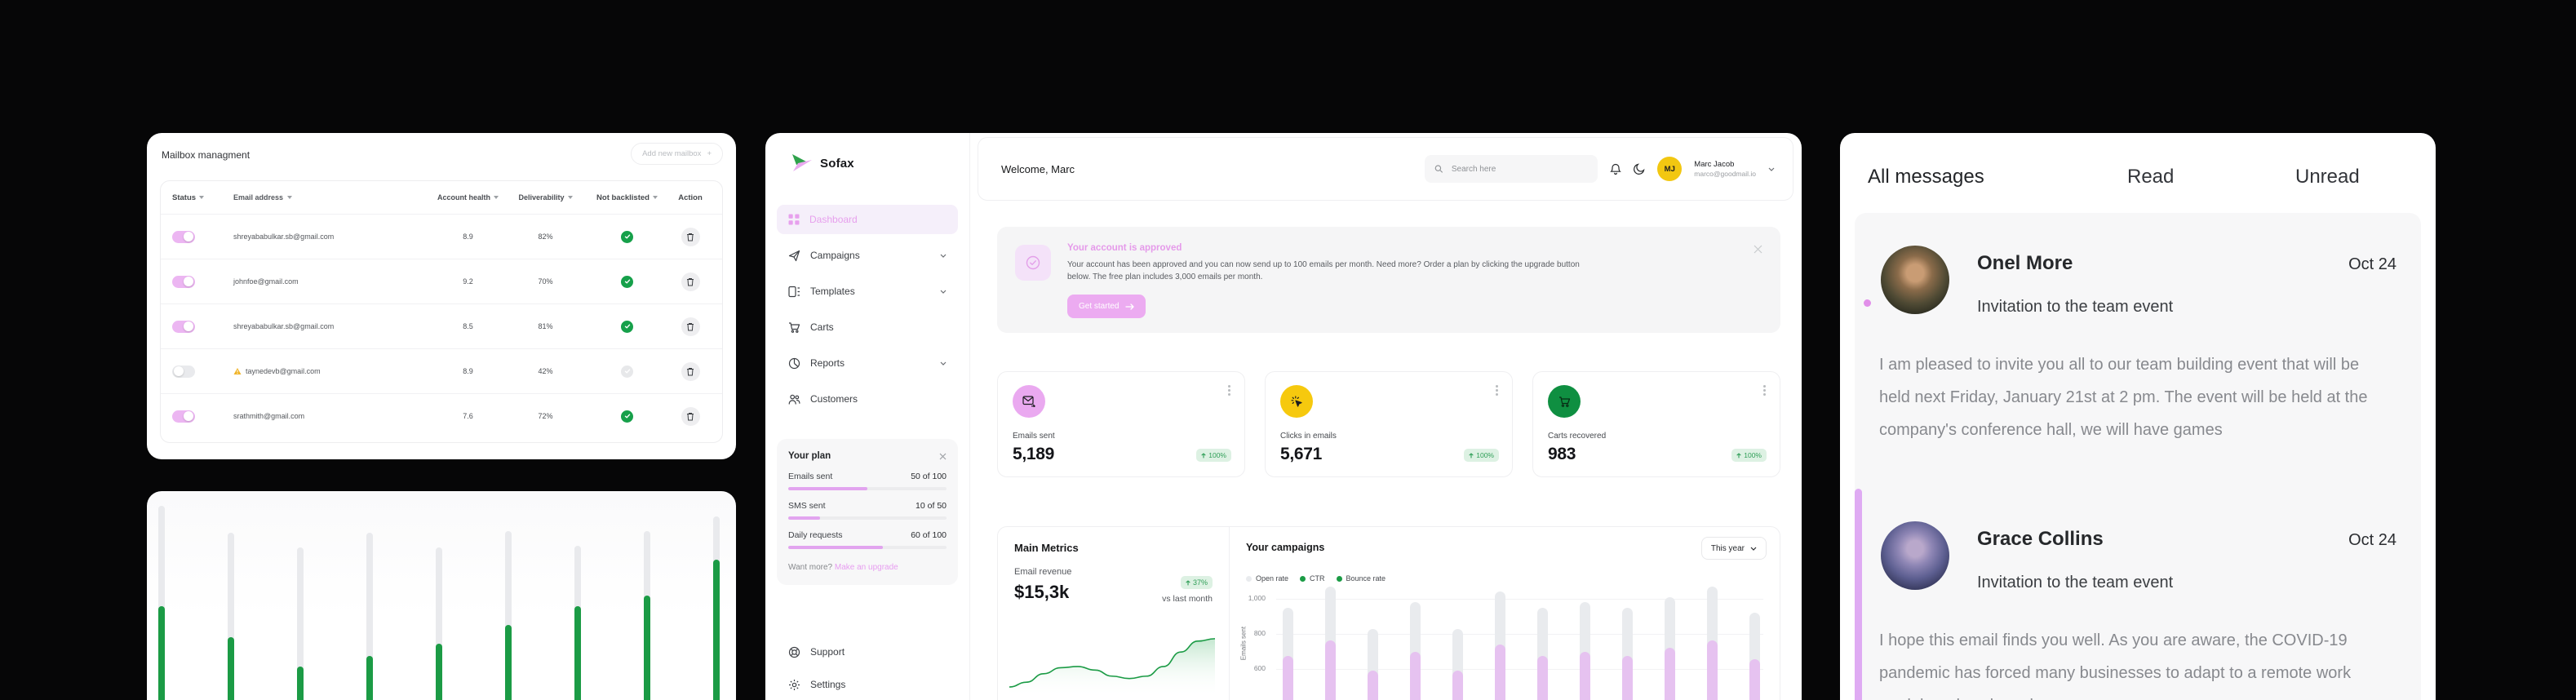 The width and height of the screenshot is (2576, 700). I want to click on tab-read: Read, so click(2151, 177).